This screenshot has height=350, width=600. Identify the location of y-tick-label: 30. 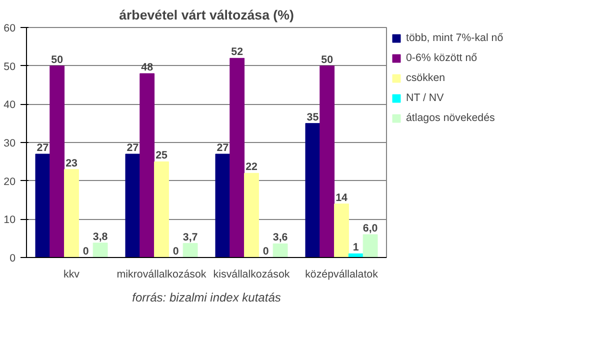
(10, 144).